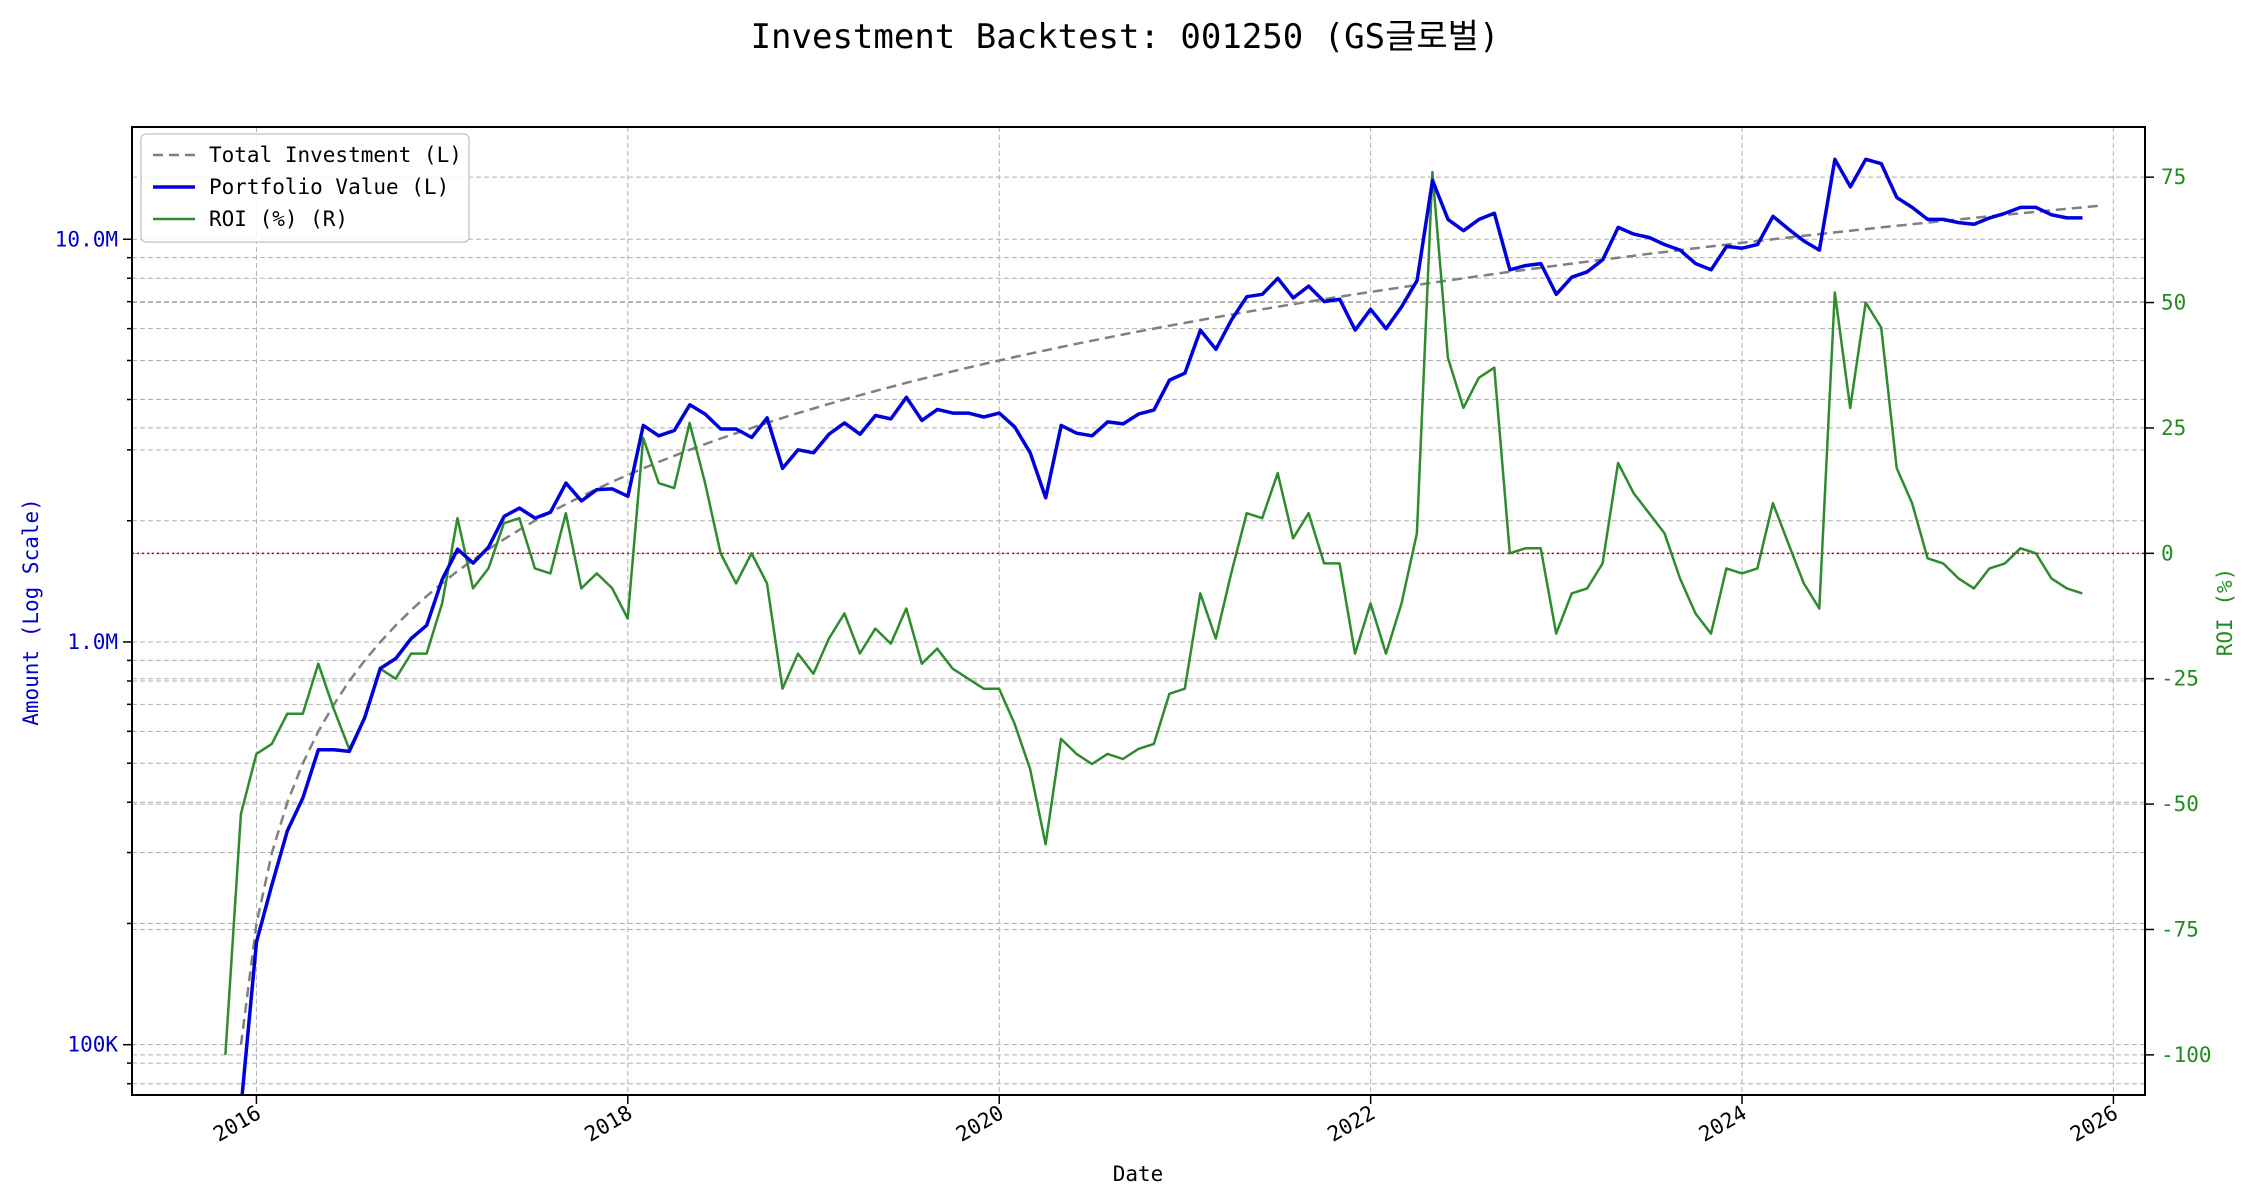  I want to click on legend-label: Total Investment (L), so click(335, 155).